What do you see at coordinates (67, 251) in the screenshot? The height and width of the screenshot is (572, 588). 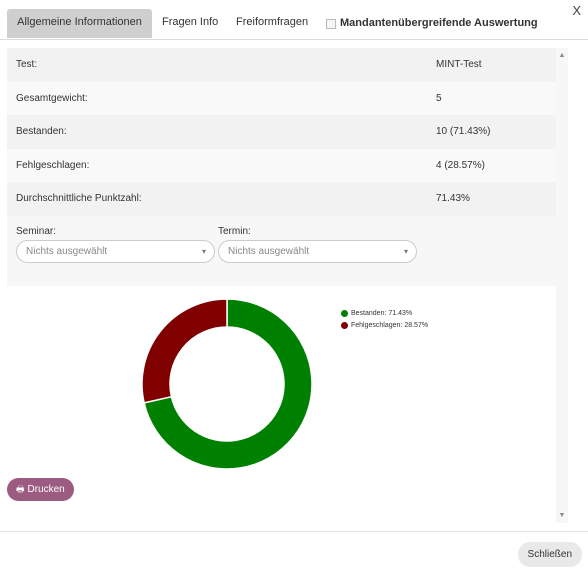 I see `seminar-select-value: Nichts ausgewählt` at bounding box center [67, 251].